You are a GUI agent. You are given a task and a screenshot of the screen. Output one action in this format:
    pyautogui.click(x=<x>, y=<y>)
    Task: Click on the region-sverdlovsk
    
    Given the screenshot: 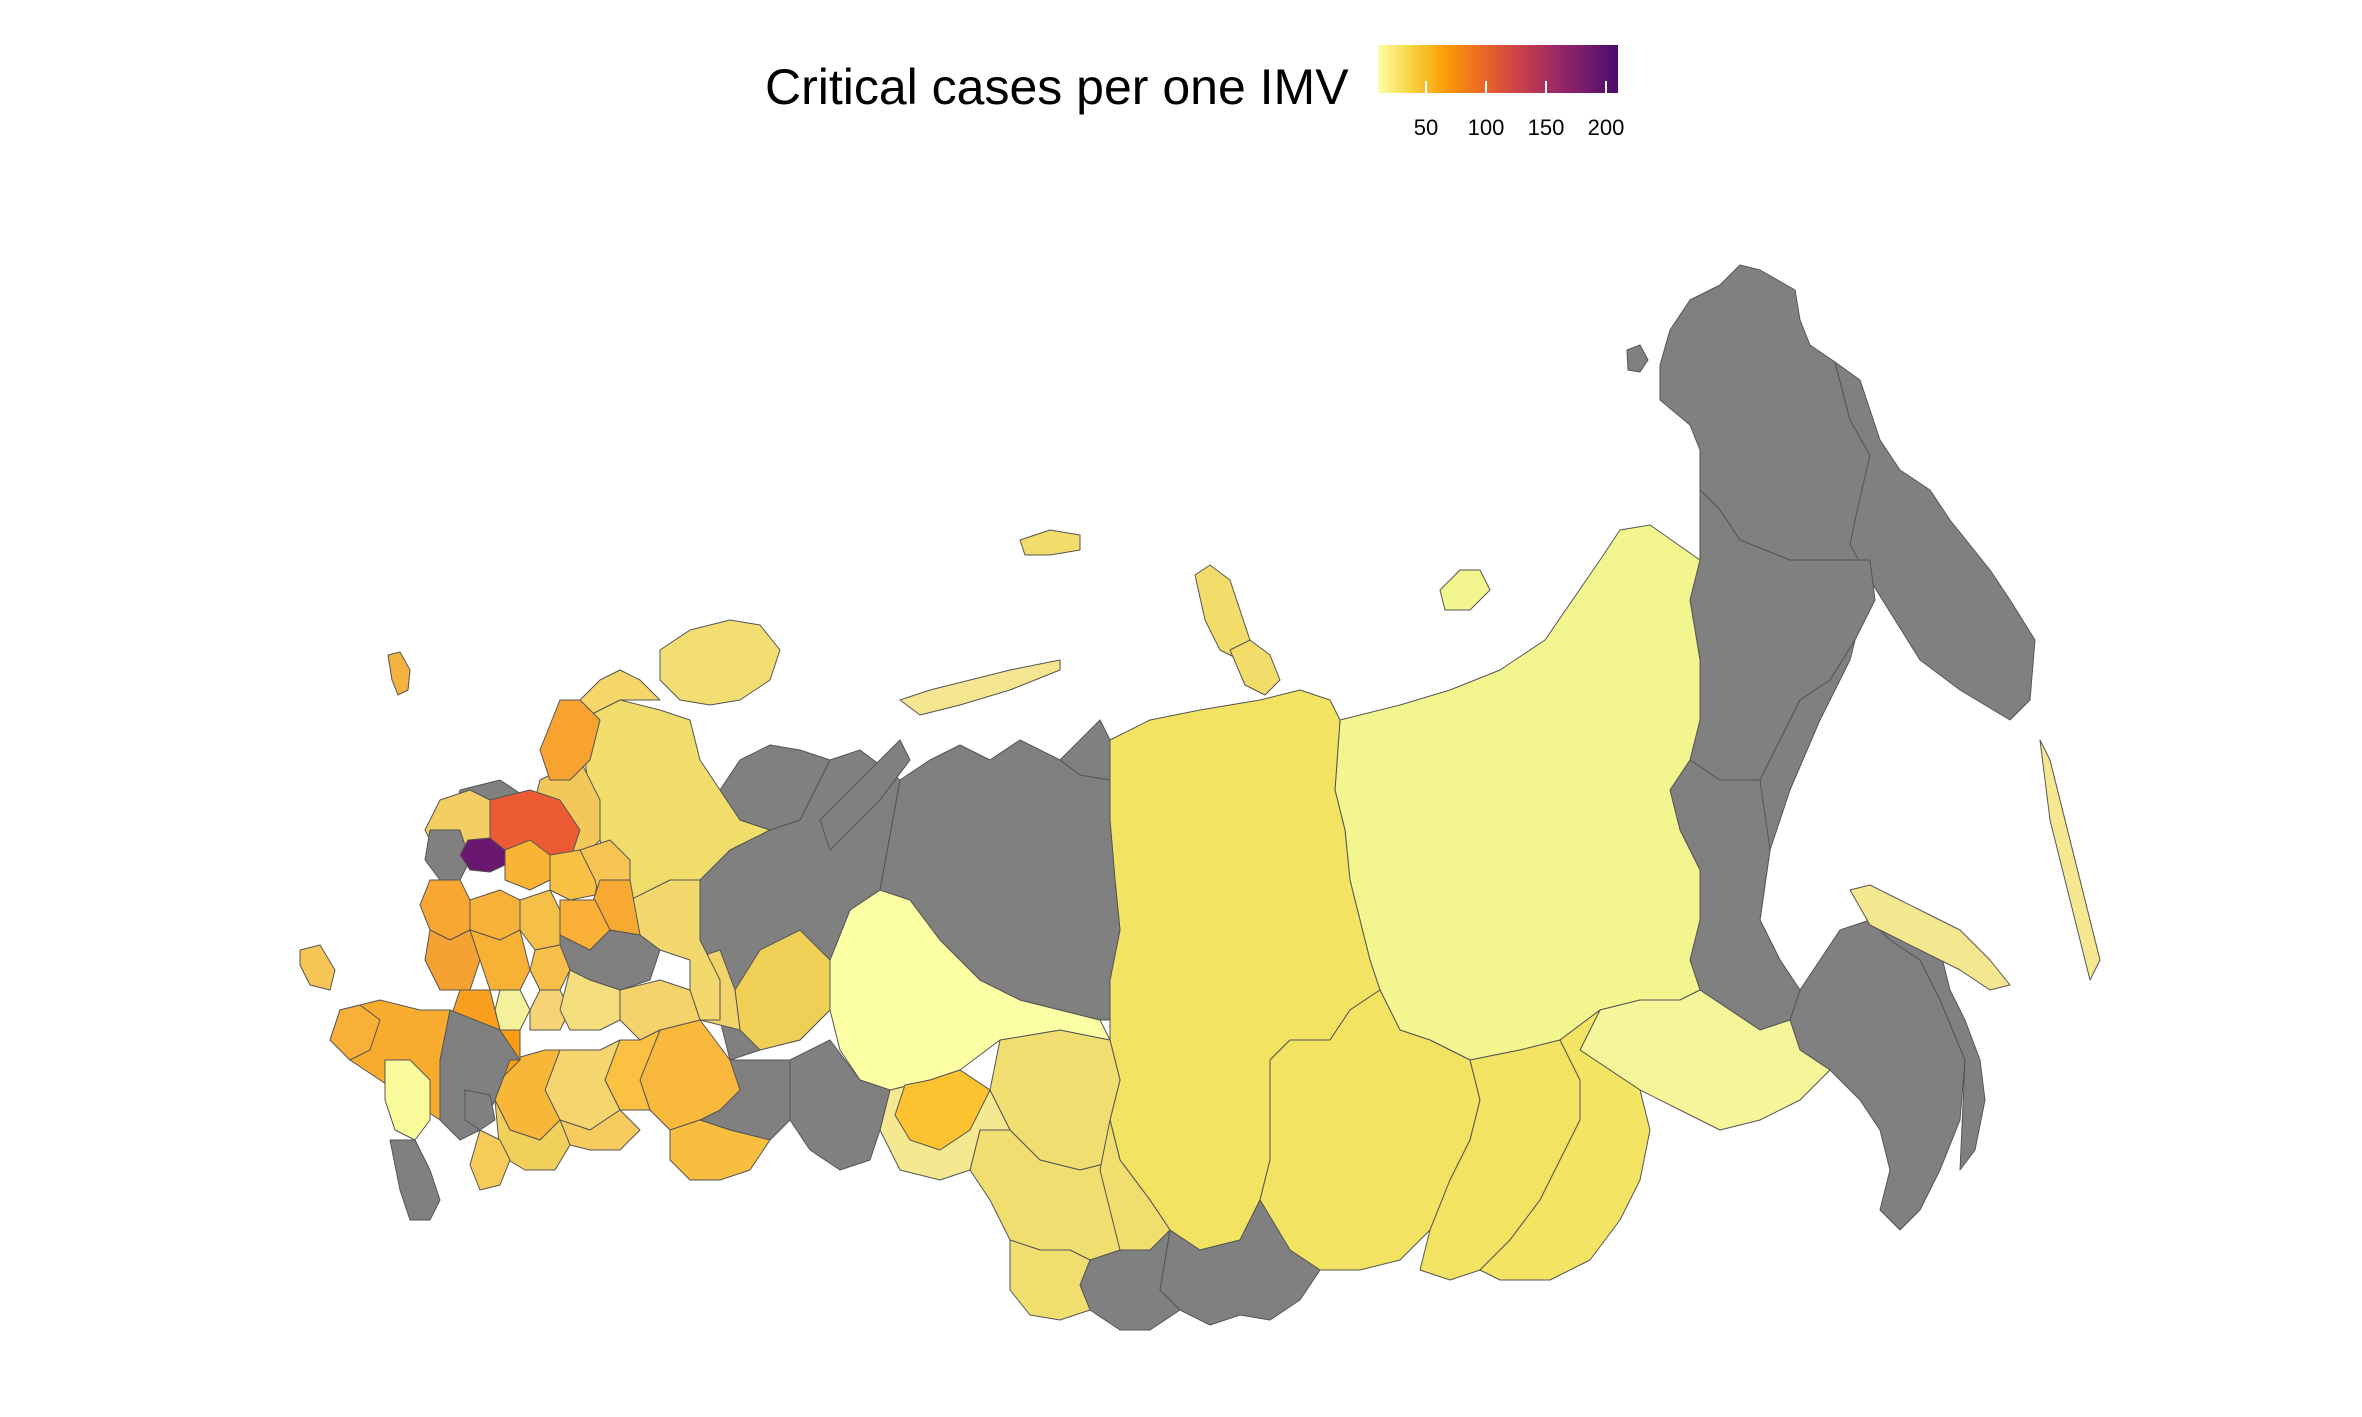 What is the action you would take?
    pyautogui.click(x=840, y=1105)
    